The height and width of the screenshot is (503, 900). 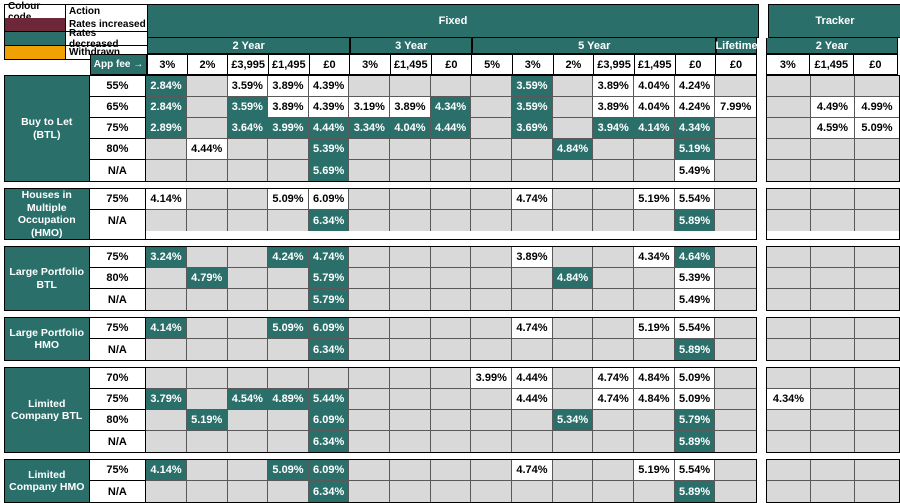 I want to click on rate-cell-decreased: 4.79%, so click(x=207, y=279).